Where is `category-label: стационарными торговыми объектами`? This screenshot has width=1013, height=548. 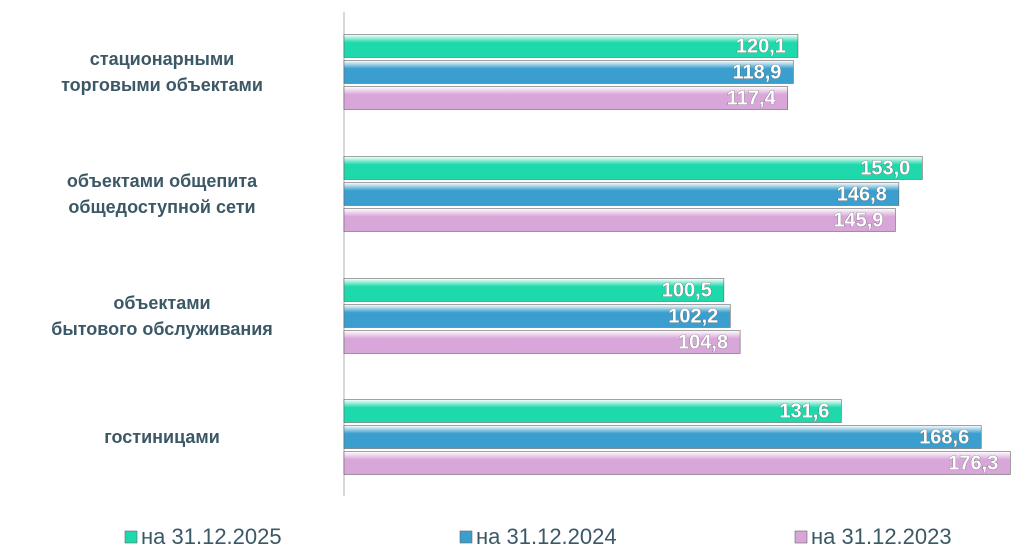 category-label: стационарными торговыми объектами is located at coordinates (162, 72).